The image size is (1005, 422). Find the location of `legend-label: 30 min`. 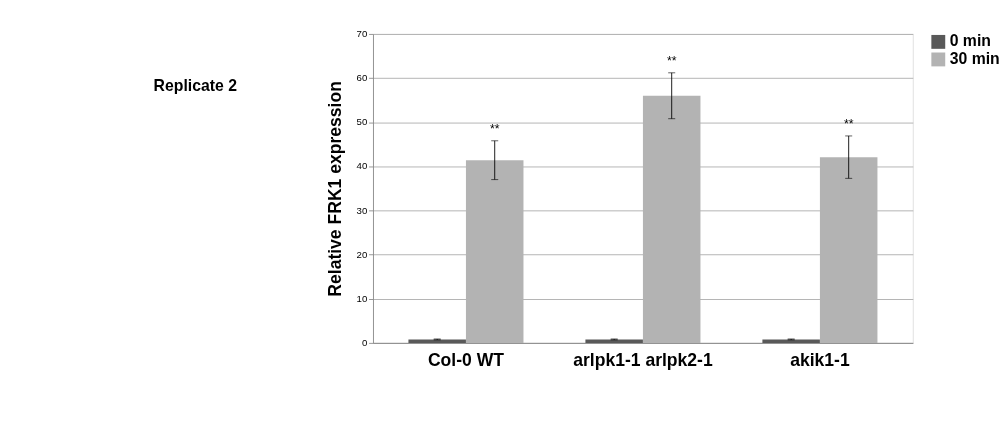

legend-label: 30 min is located at coordinates (974, 58).